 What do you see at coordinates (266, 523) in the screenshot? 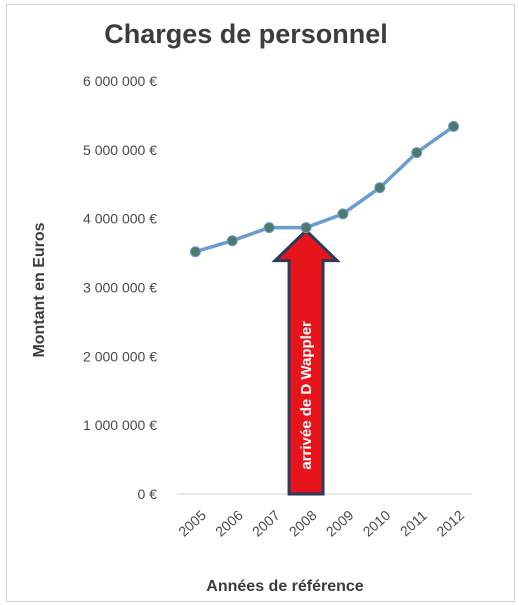
I see `x-tick-label: 2007` at bounding box center [266, 523].